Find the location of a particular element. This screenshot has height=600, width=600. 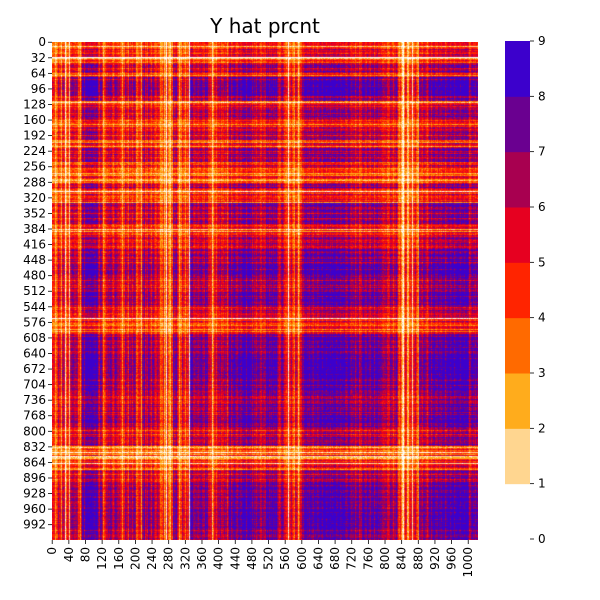

y-tick-label: 704 is located at coordinates (34, 385).